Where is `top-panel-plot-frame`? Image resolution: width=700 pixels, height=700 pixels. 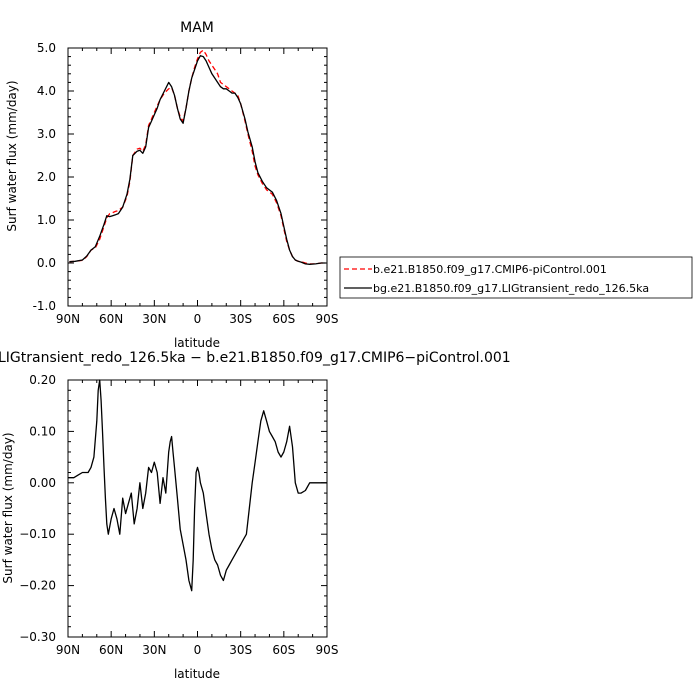 top-panel-plot-frame is located at coordinates (197, 177).